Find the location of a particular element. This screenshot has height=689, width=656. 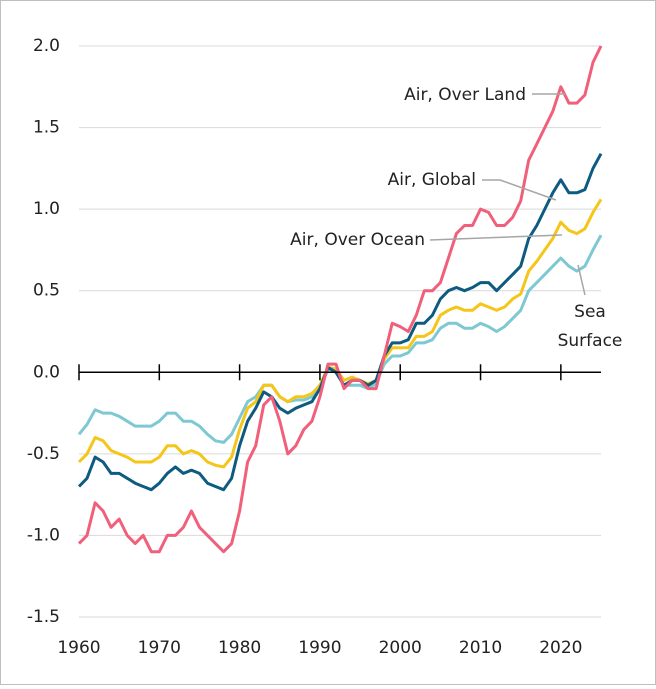

x-tick-label: 2010 is located at coordinates (480, 648).